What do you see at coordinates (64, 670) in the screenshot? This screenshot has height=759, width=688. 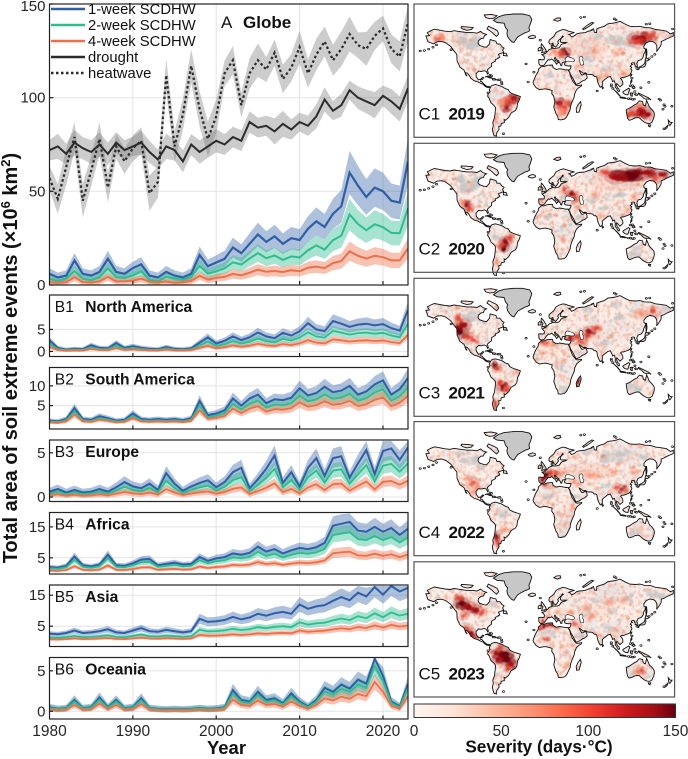 I see `svg-text: B6` at bounding box center [64, 670].